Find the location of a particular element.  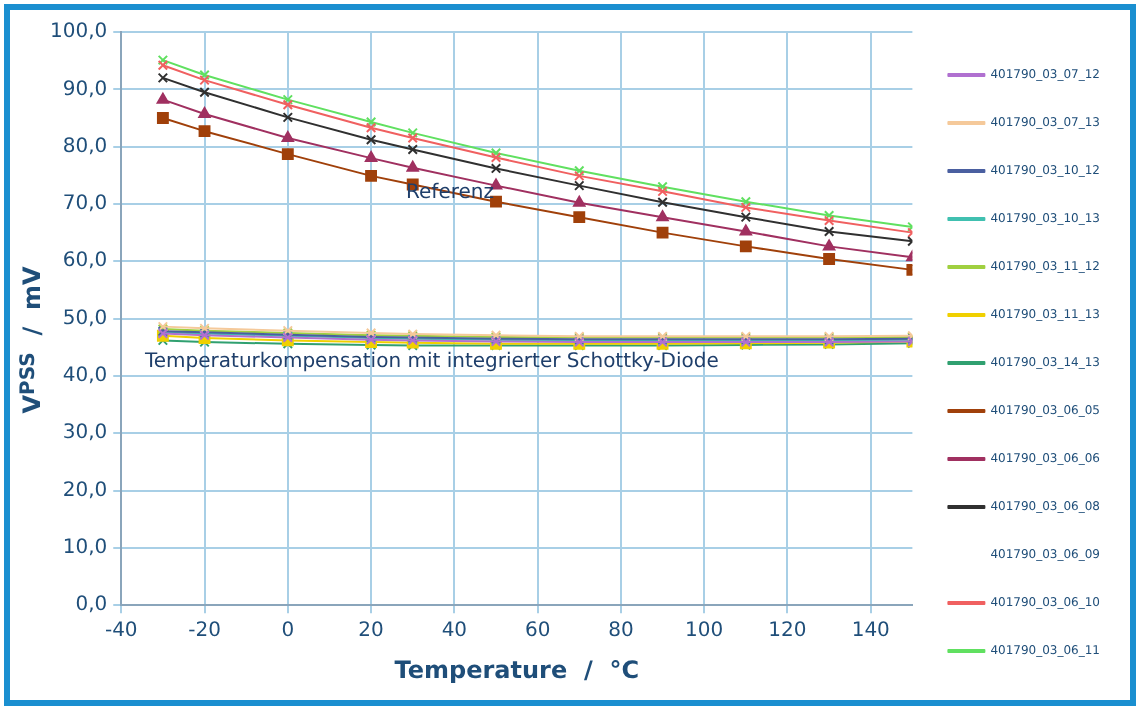

annotation: Temperaturkompensation mit integrierter Schottky-Diode is located at coordinates (430, 361).